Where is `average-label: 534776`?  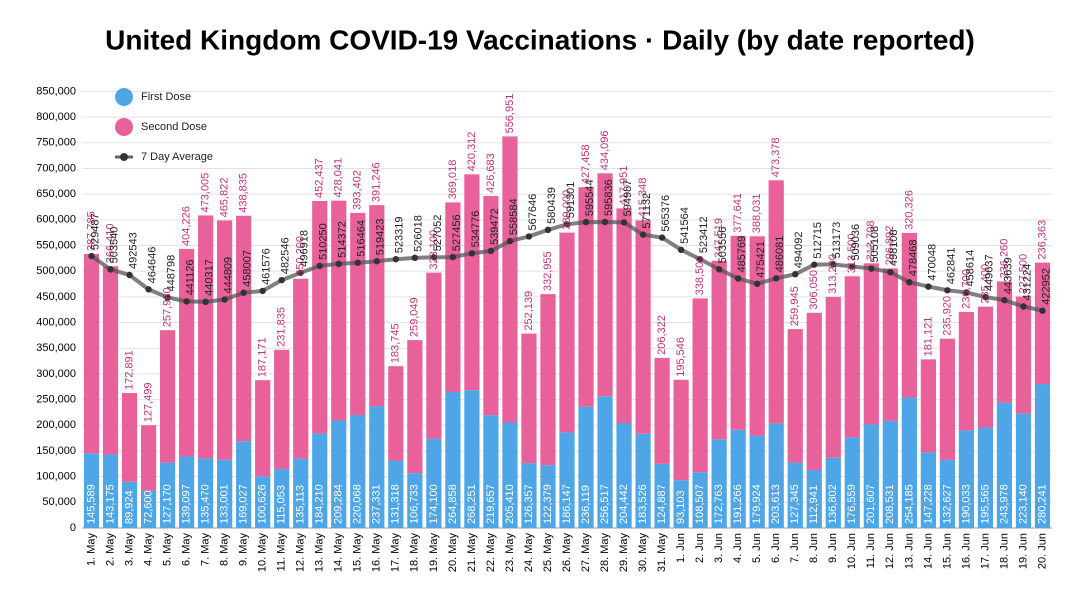
average-label: 534776 is located at coordinates (476, 229).